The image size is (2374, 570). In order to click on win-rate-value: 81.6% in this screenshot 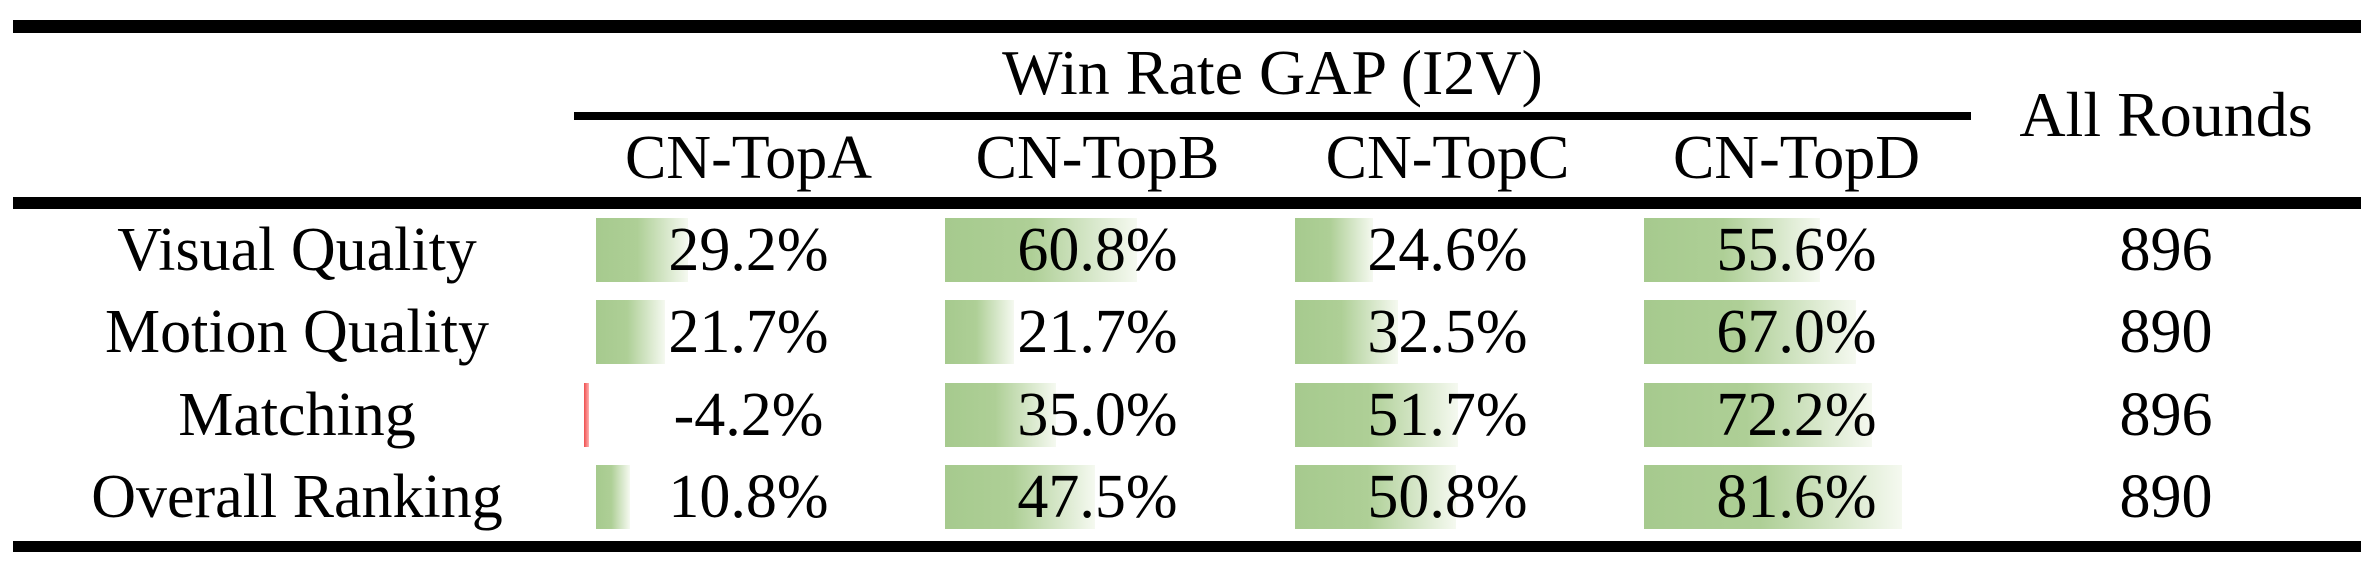, I will do `click(1796, 496)`.